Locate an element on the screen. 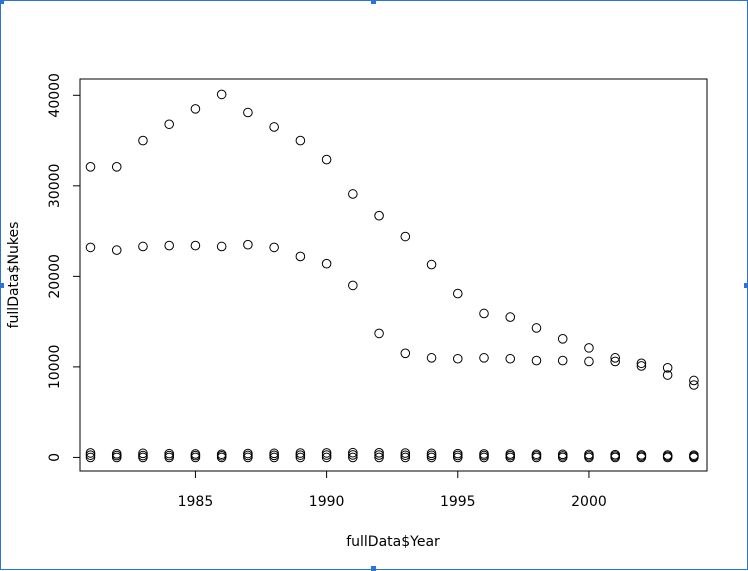  y-tick-label: 30000 is located at coordinates (55, 186).